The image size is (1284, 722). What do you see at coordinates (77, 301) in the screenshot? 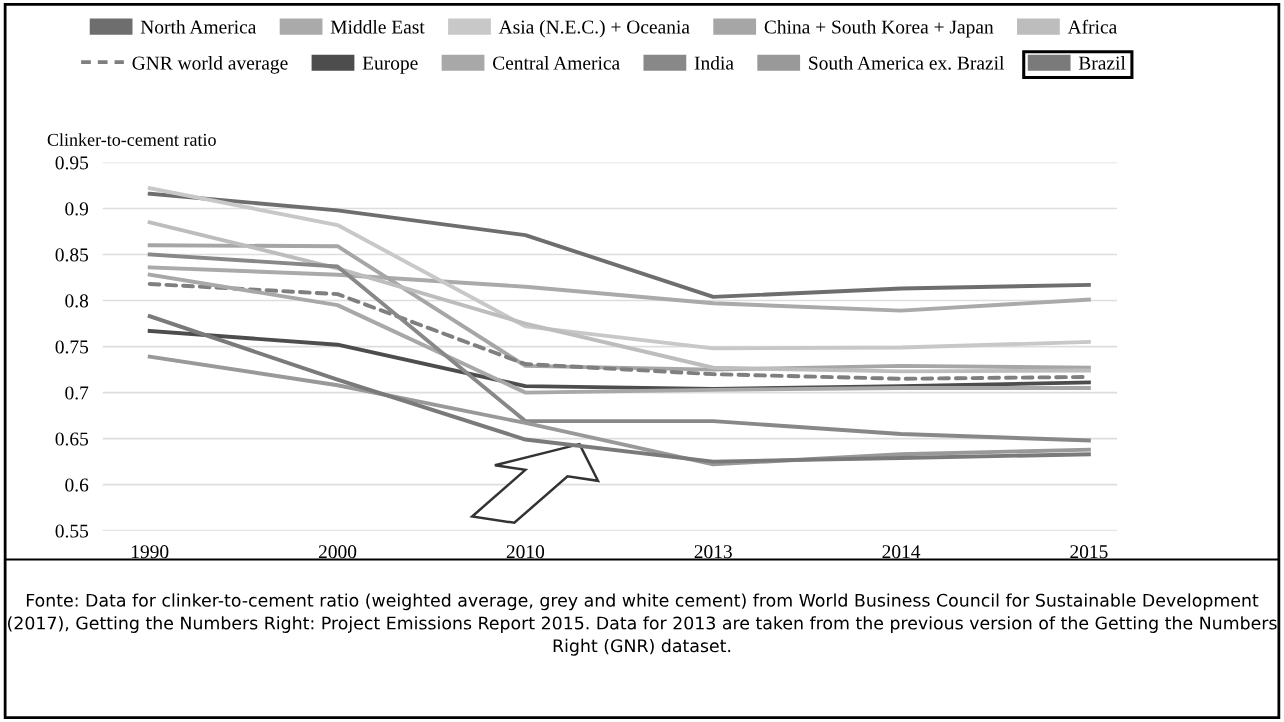
I see `y-tick-label: 0.8` at bounding box center [77, 301].